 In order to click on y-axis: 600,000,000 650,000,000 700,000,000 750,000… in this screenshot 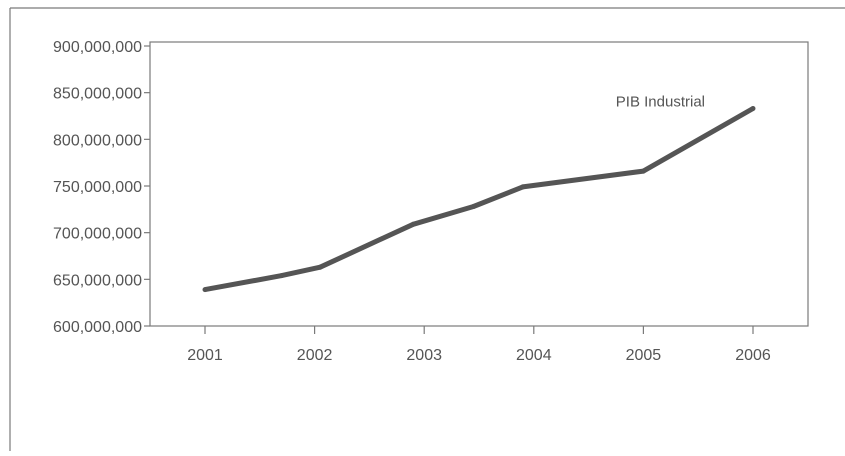, I will do `click(101, 187)`.